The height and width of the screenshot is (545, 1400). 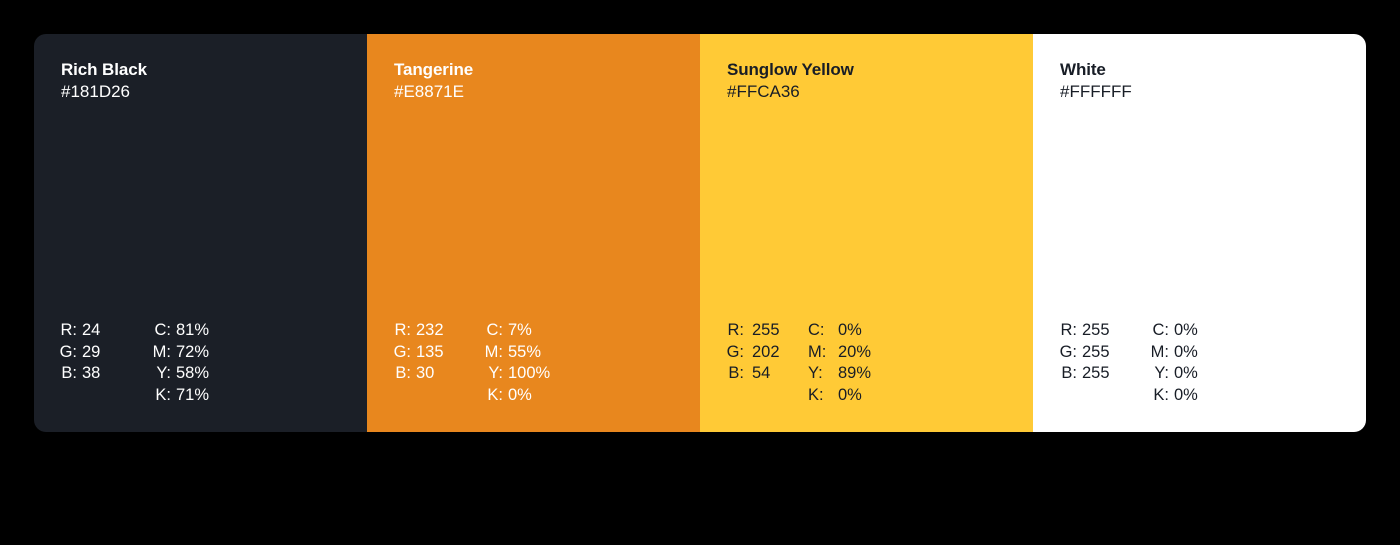 What do you see at coordinates (763, 91) in the screenshot?
I see `swatch-hex: #FFCA36` at bounding box center [763, 91].